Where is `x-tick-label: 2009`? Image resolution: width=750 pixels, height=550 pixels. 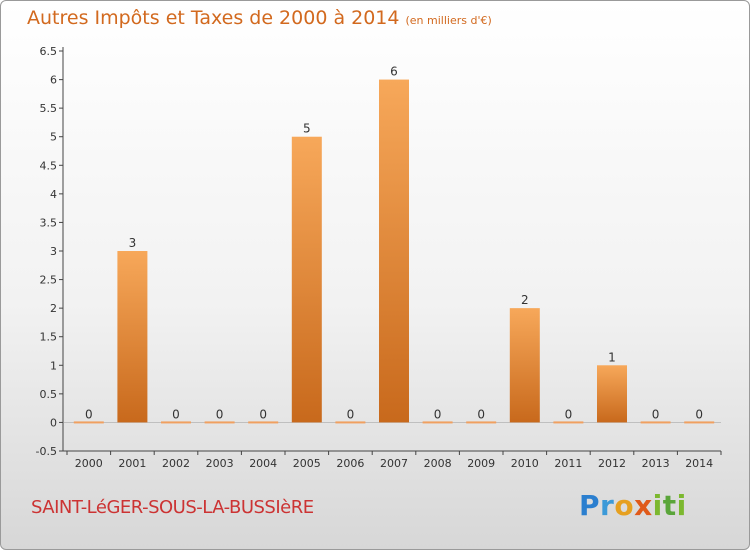
x-tick-label: 2009 is located at coordinates (481, 463).